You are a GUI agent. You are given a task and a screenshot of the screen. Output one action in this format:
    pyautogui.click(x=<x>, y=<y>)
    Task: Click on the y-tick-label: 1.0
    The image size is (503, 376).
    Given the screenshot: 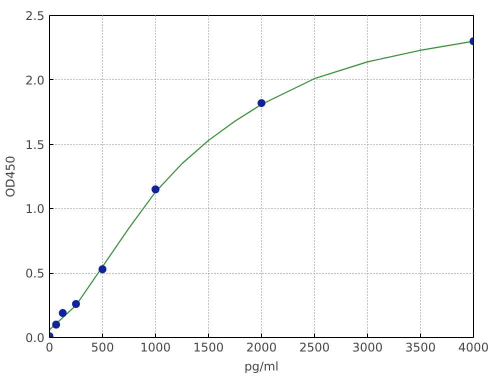 What is the action you would take?
    pyautogui.click(x=35, y=209)
    